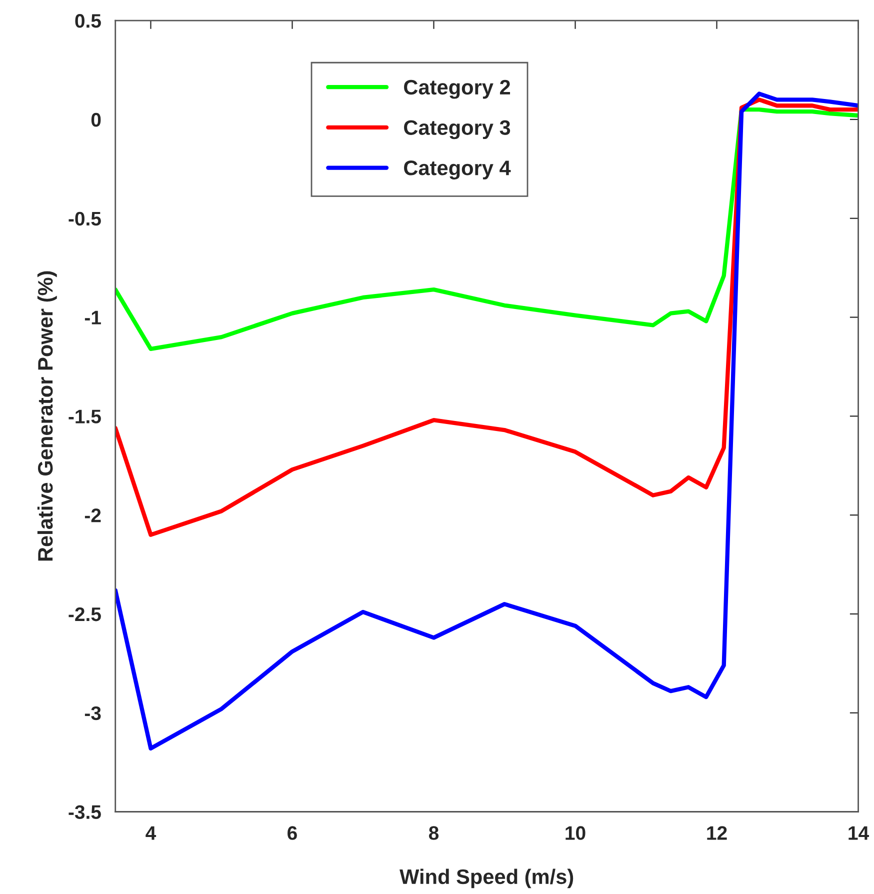 The image size is (874, 894). I want to click on x-tick-label: 6, so click(292, 833).